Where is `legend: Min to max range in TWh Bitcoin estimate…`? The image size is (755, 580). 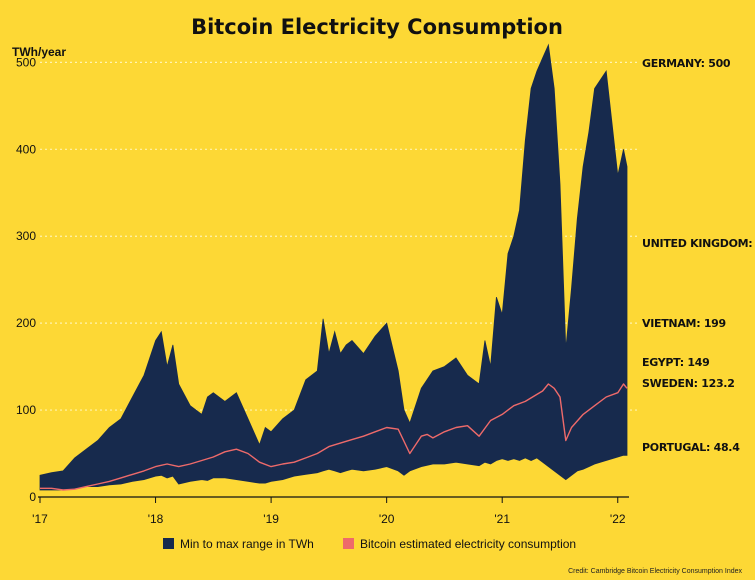
legend: Min to max range in TWh Bitcoin estimate… is located at coordinates (369, 544).